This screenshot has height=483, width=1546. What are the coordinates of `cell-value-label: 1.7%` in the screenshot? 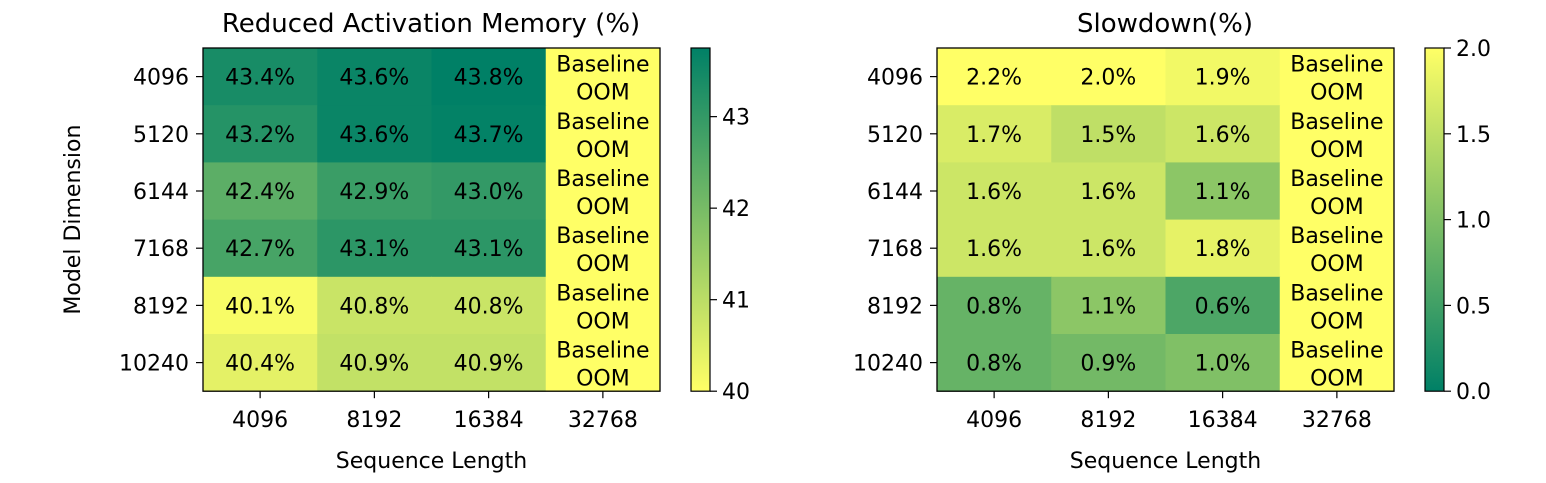 It's located at (994, 135).